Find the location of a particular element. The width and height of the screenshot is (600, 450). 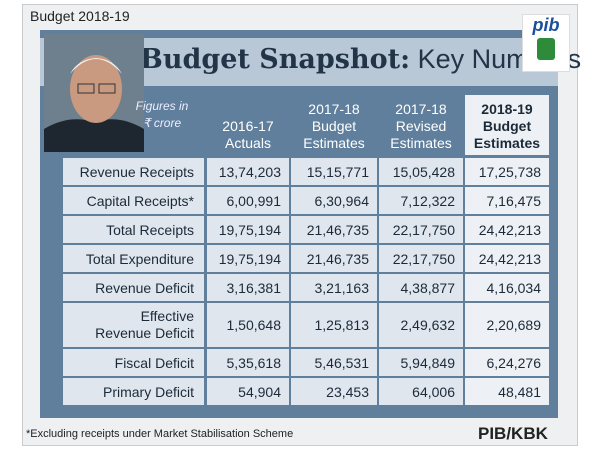

value-cell: 15,05,428 is located at coordinates (421, 171).